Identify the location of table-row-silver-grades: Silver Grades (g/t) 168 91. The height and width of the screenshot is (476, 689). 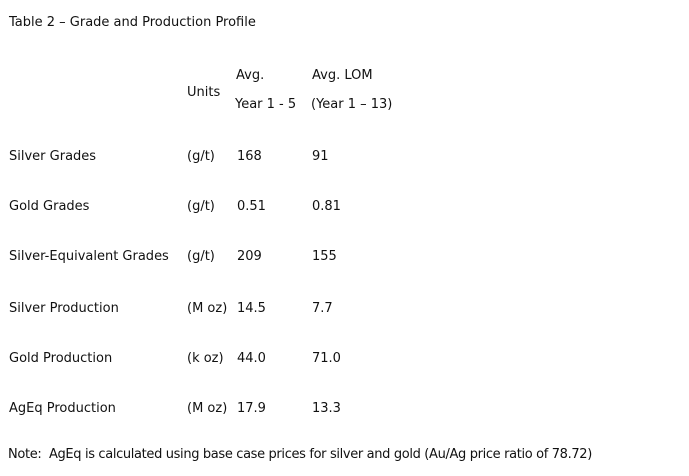
(344, 157).